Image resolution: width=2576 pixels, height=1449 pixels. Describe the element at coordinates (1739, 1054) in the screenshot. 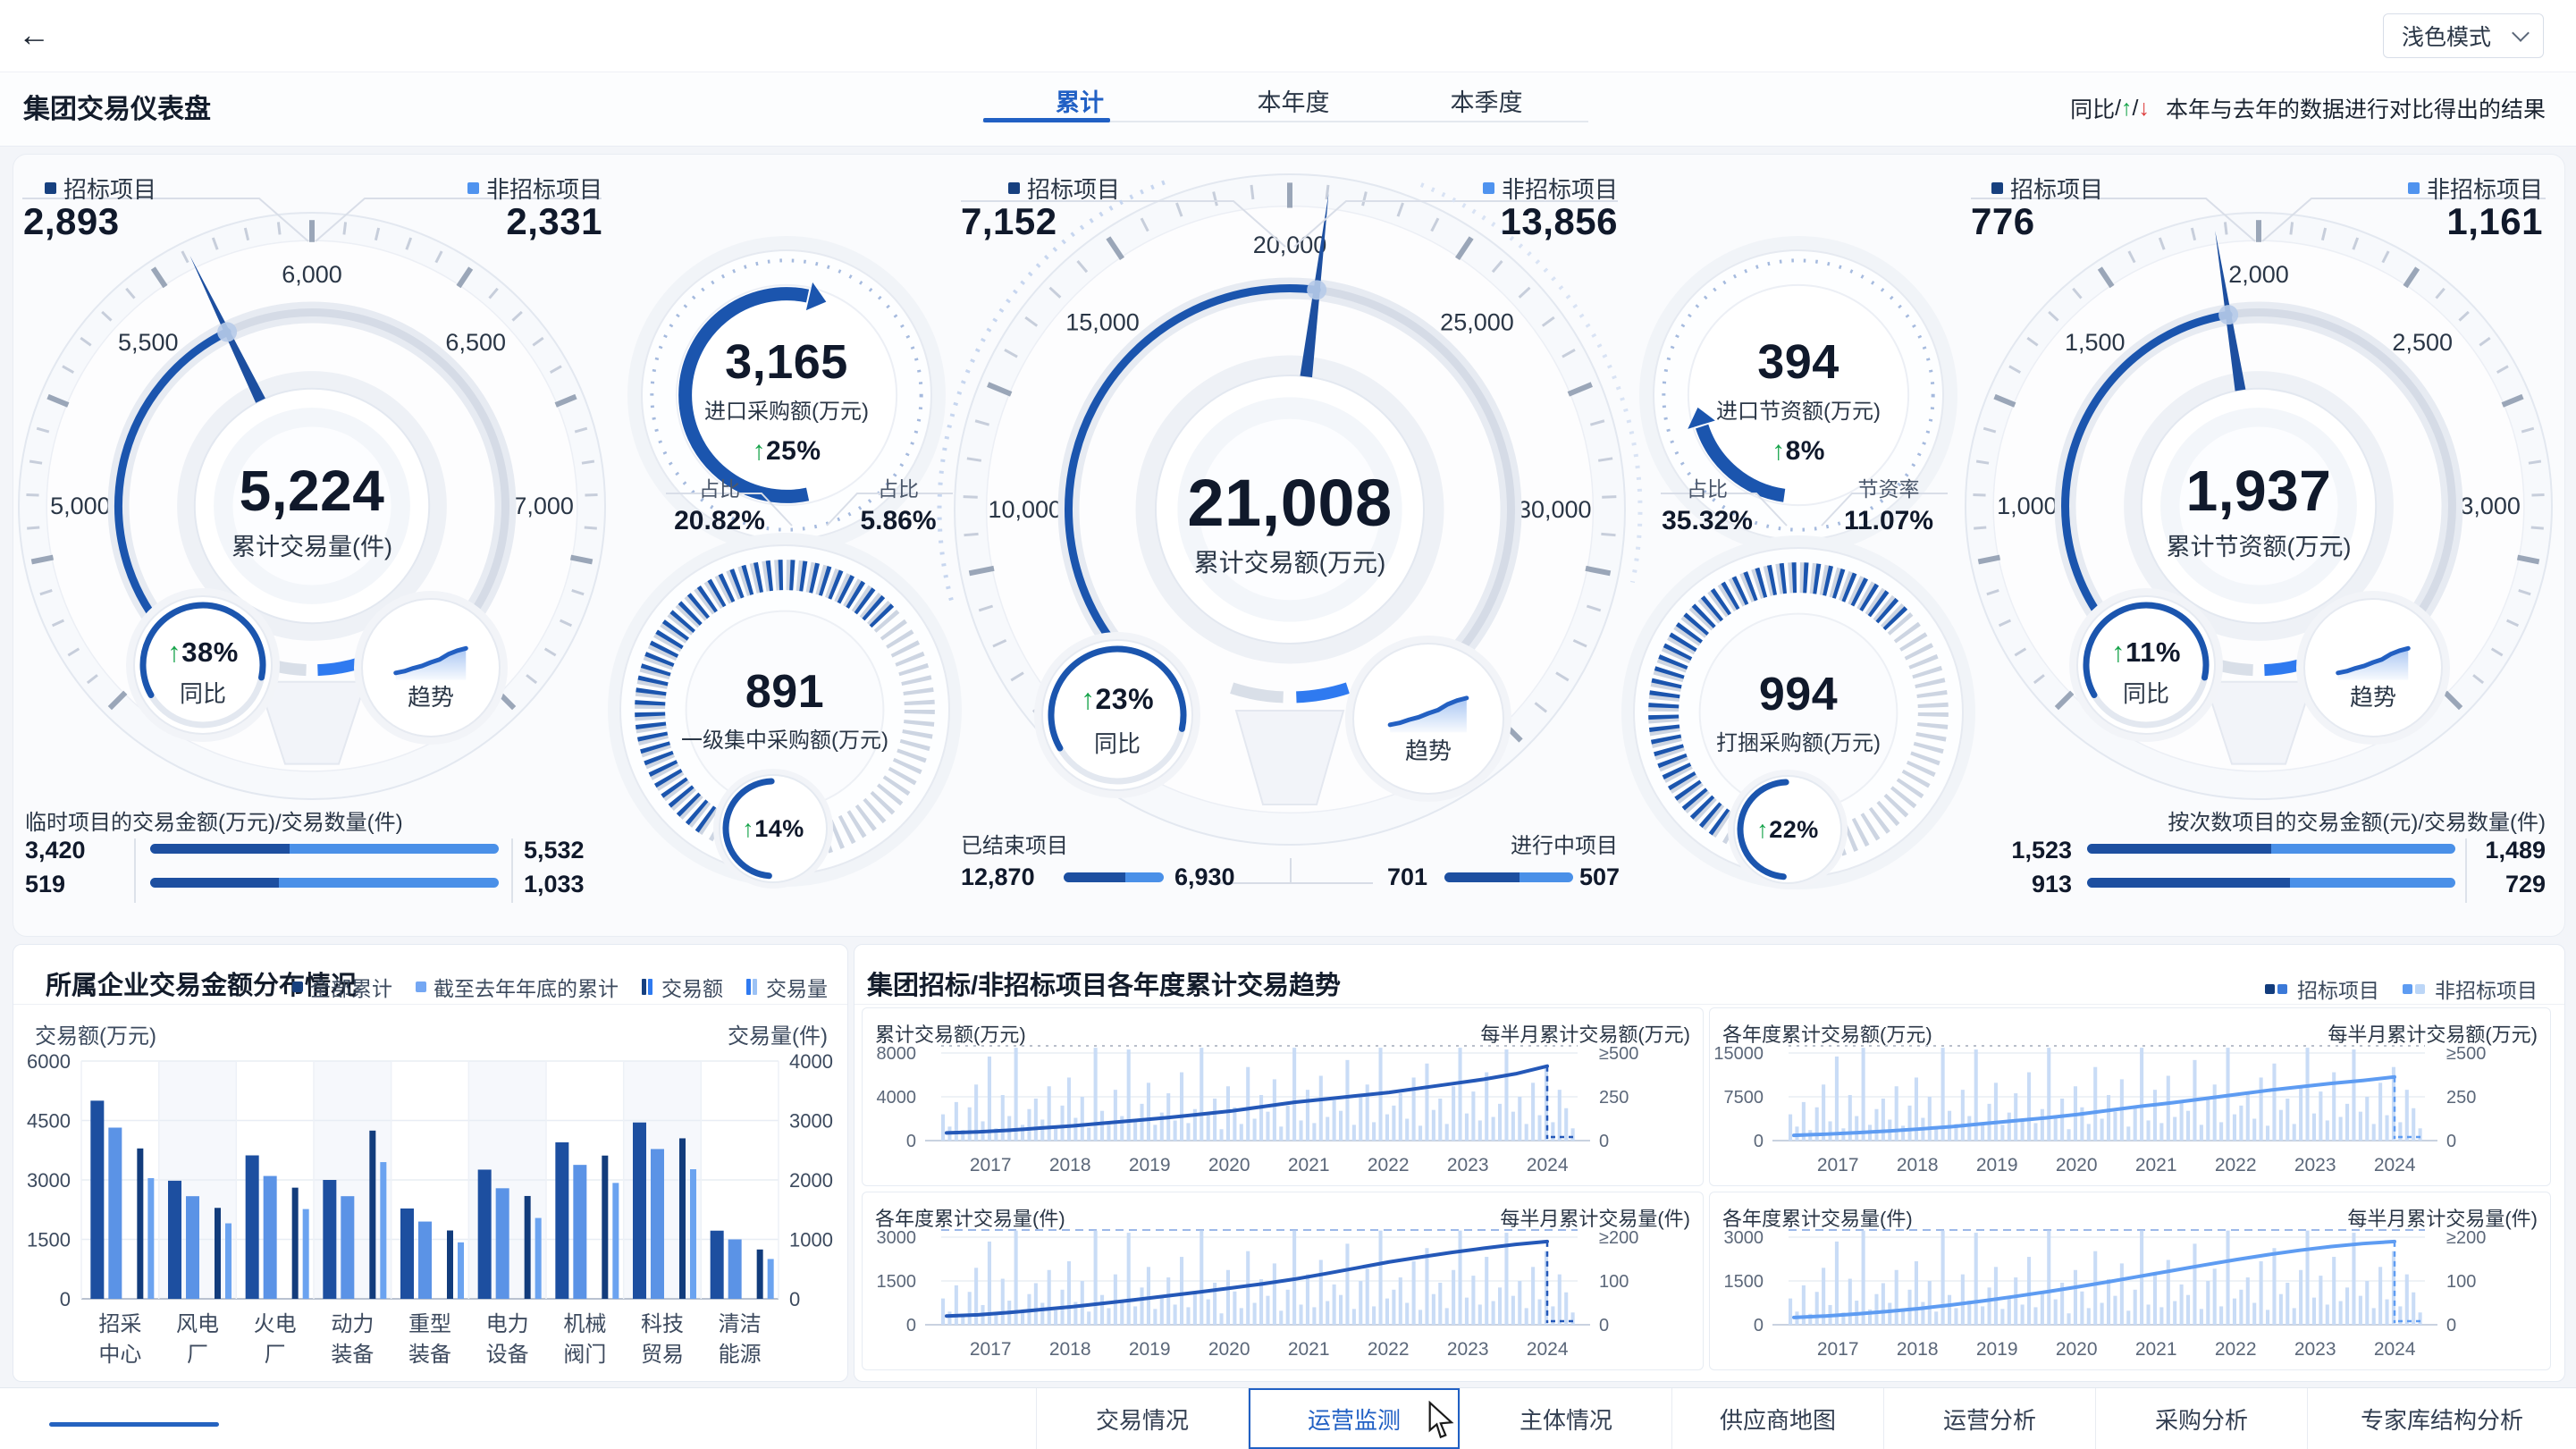

I see `svg-text: 15000` at that location.